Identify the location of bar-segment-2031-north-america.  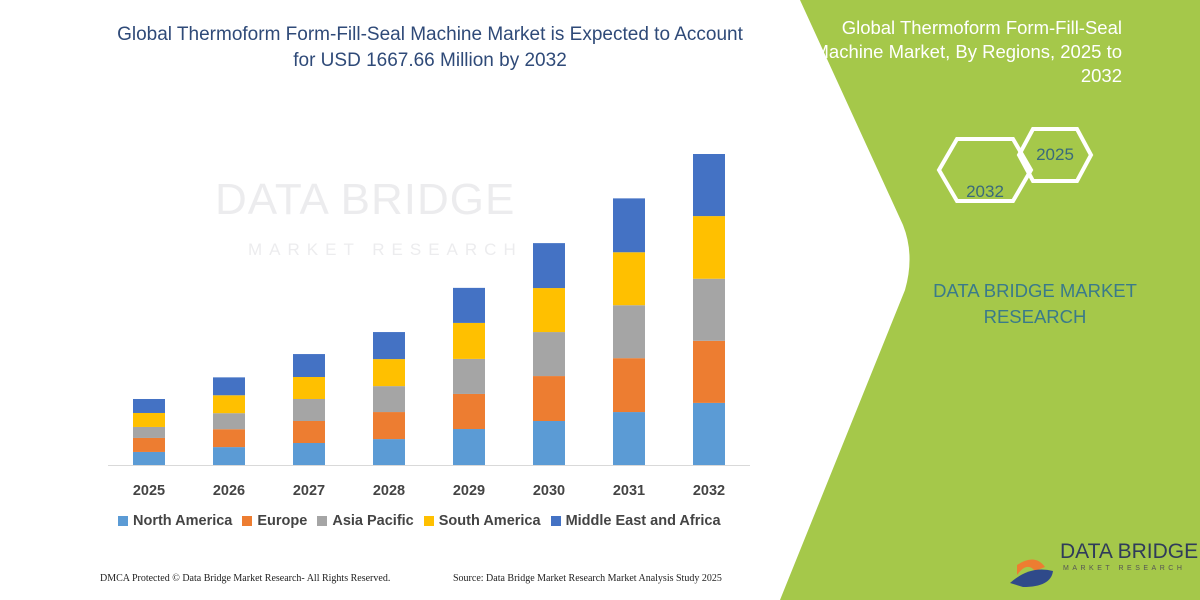
(629, 438).